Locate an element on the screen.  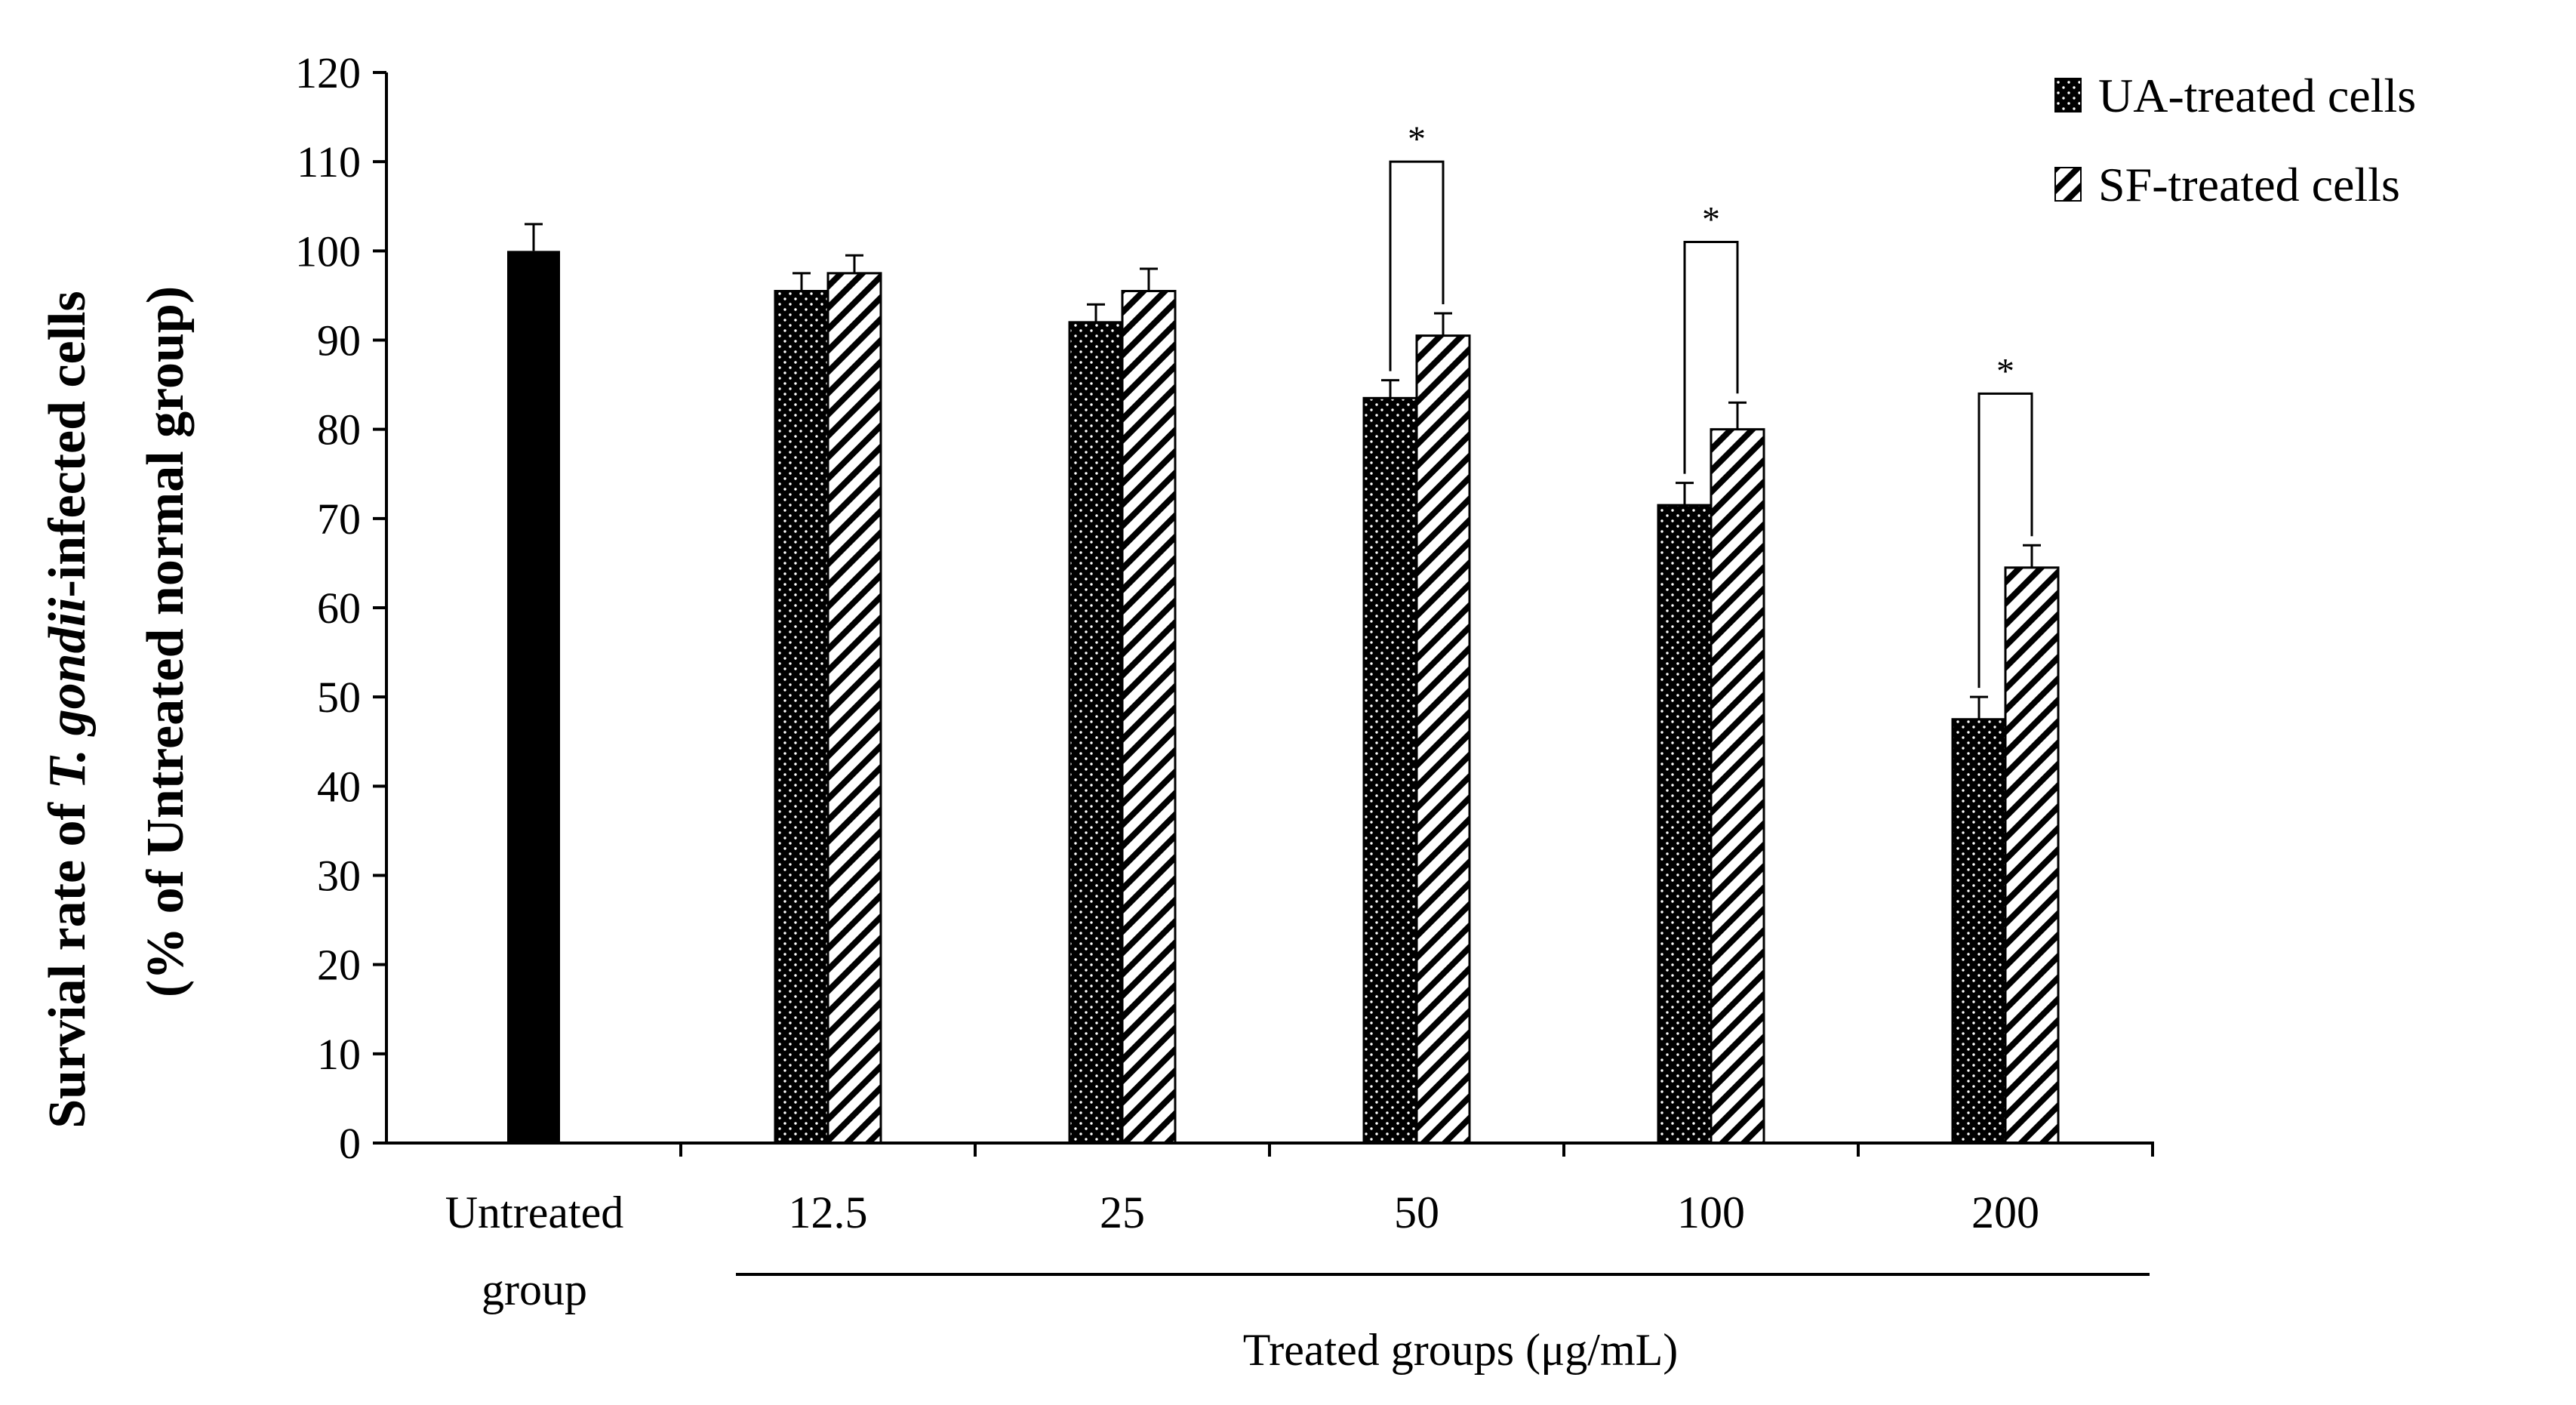
y-tick-label: 110 is located at coordinates (329, 161).